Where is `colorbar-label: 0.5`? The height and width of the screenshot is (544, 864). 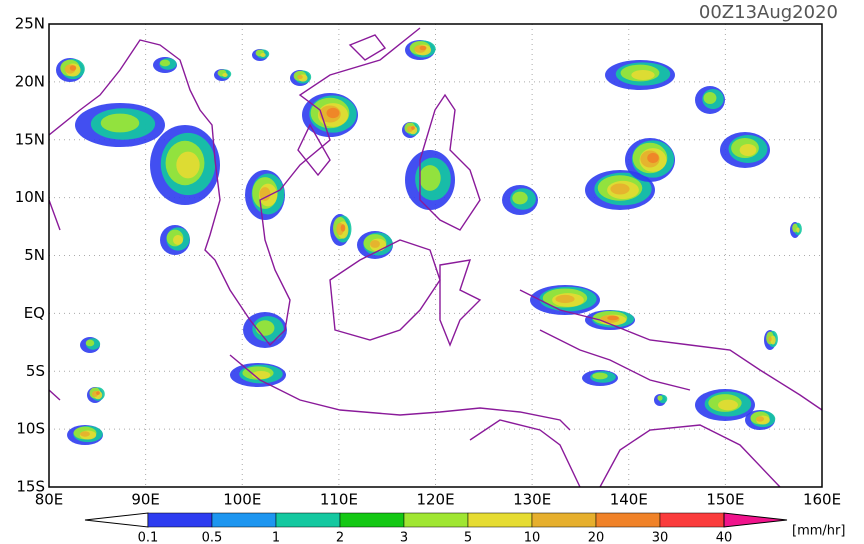 colorbar-label: 0.5 is located at coordinates (212, 537).